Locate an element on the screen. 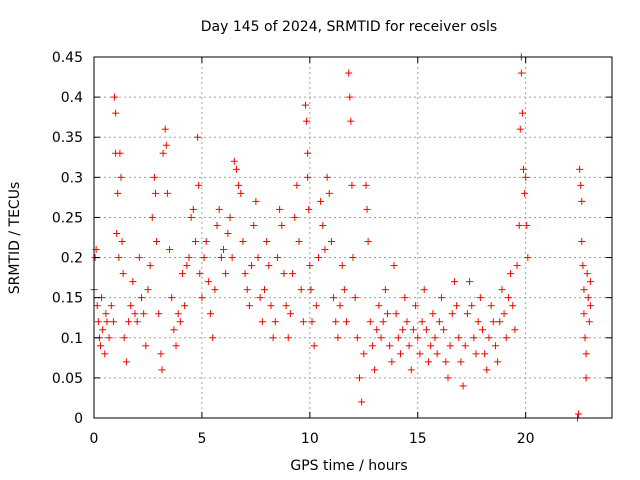 The height and width of the screenshot is (480, 640). y-tick-label: 0.25 is located at coordinates (67, 218).